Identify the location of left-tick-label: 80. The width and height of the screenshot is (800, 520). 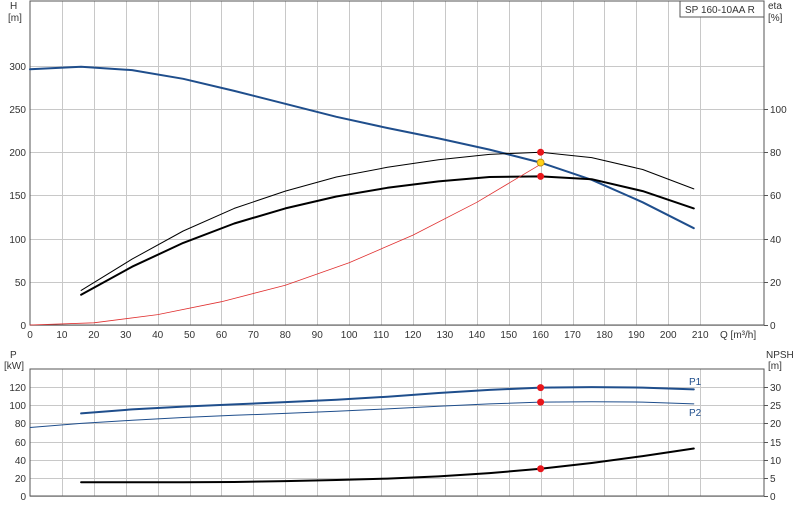
(21, 424).